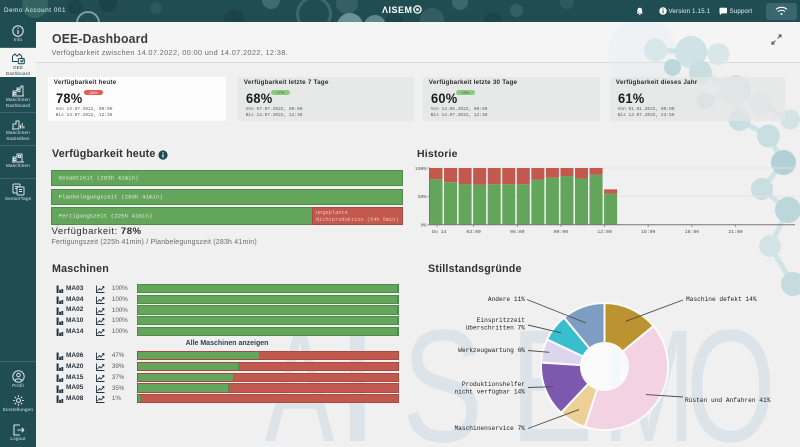 The image size is (800, 447). What do you see at coordinates (735, 232) in the screenshot?
I see `svg-text: 21:00` at bounding box center [735, 232].